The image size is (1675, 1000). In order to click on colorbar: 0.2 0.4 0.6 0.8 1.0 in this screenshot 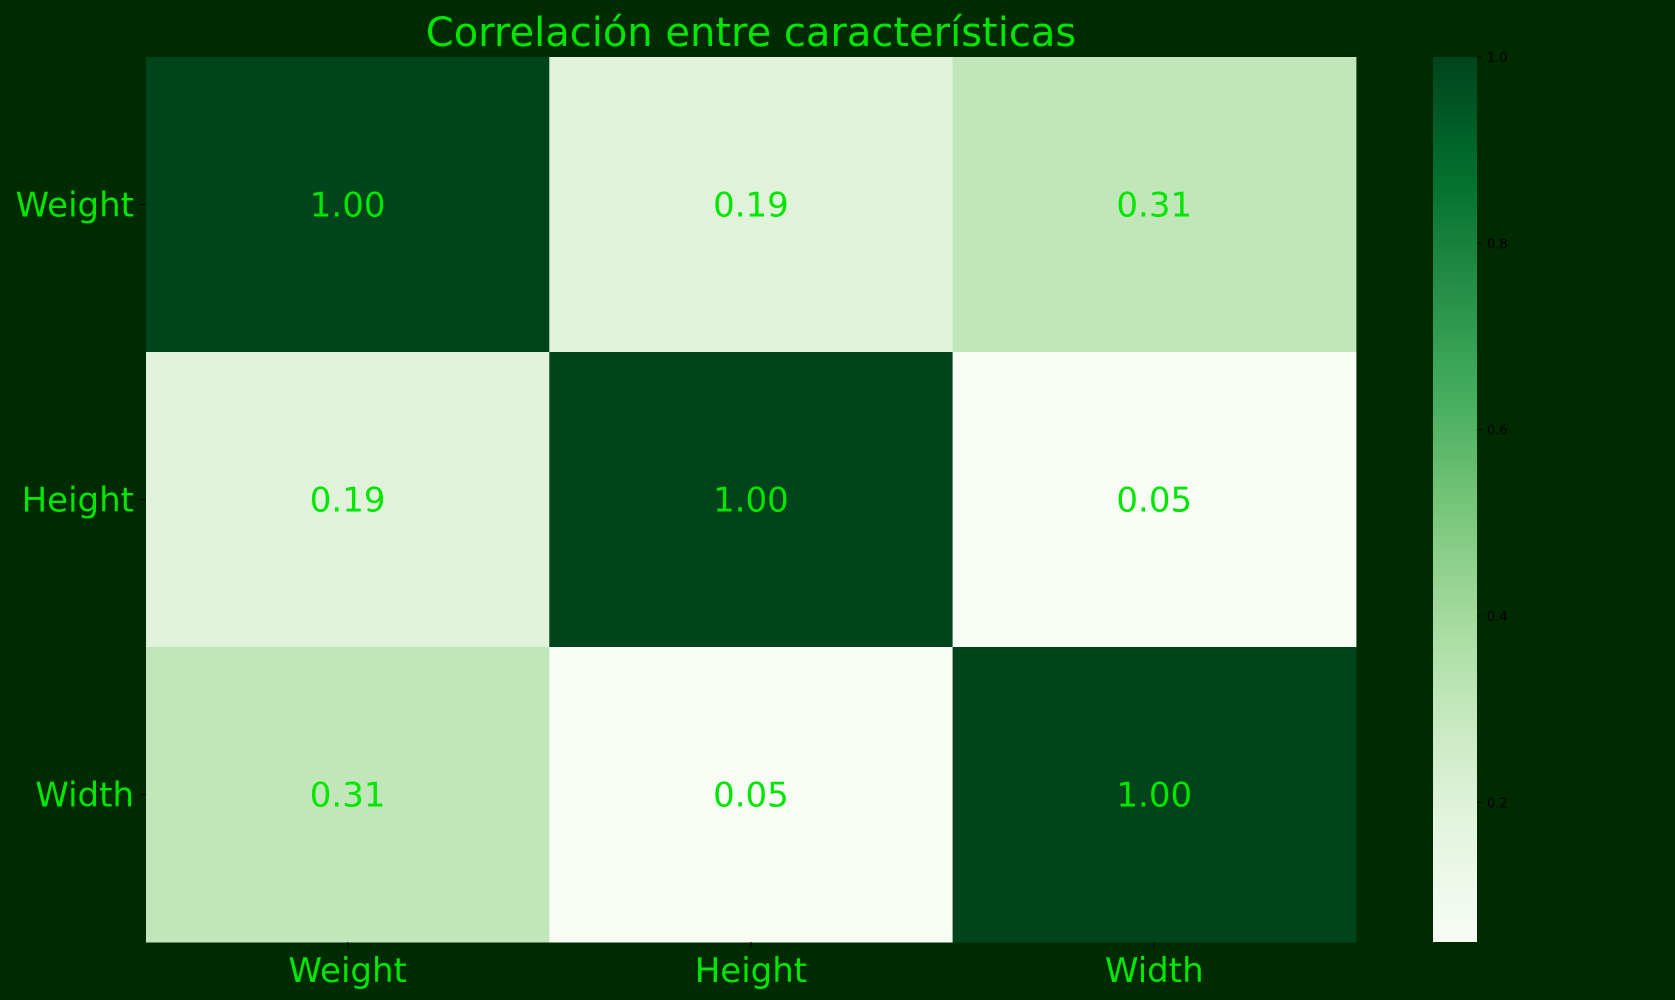, I will do `click(1470, 496)`.